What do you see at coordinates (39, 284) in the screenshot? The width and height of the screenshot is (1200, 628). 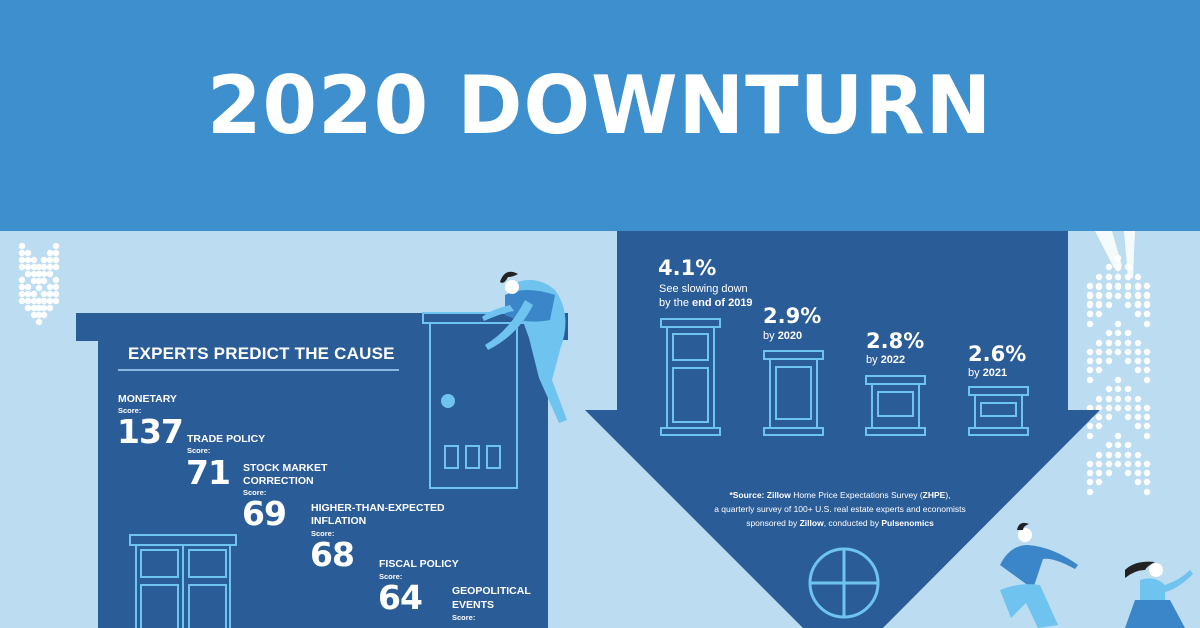 I see `dotted-chevron-icon` at bounding box center [39, 284].